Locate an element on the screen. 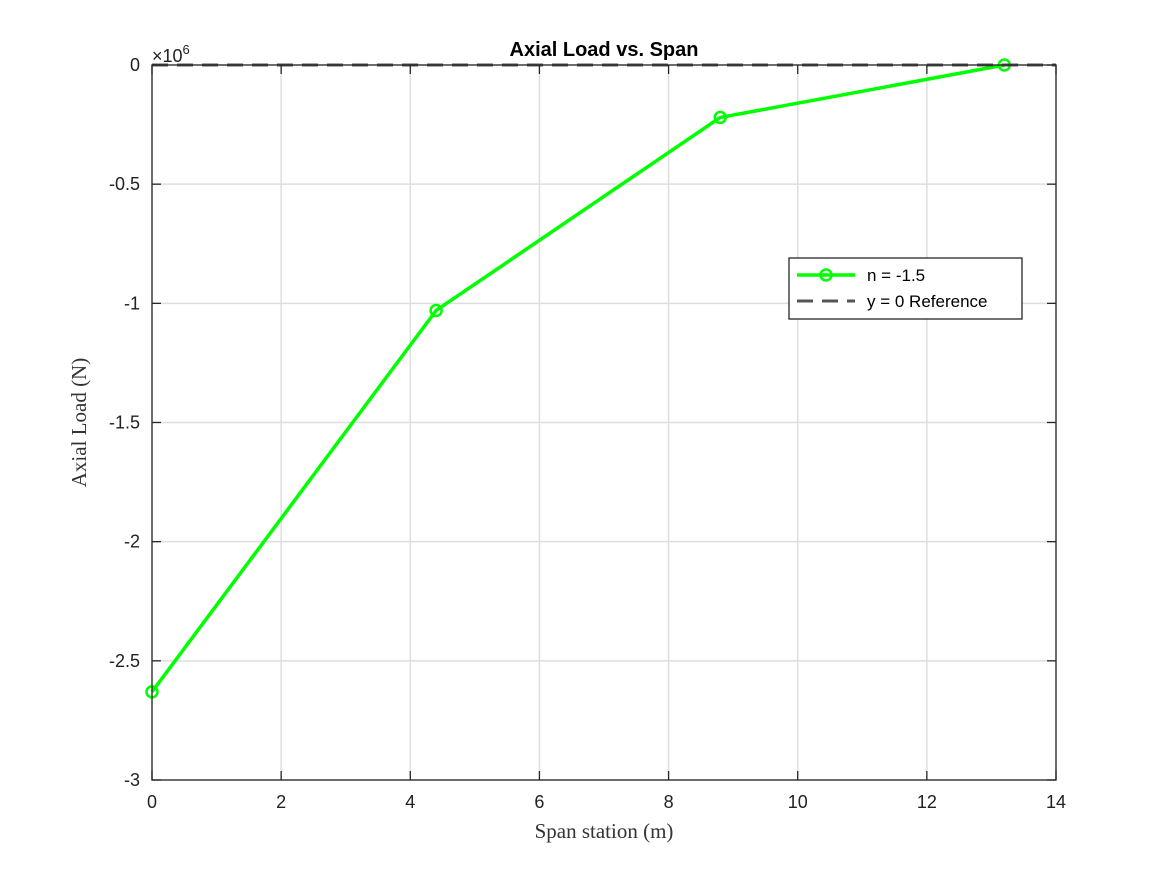 Image resolution: width=1167 pixels, height=875 pixels. y-axis-exponent: ×10⁶ is located at coordinates (171, 54).